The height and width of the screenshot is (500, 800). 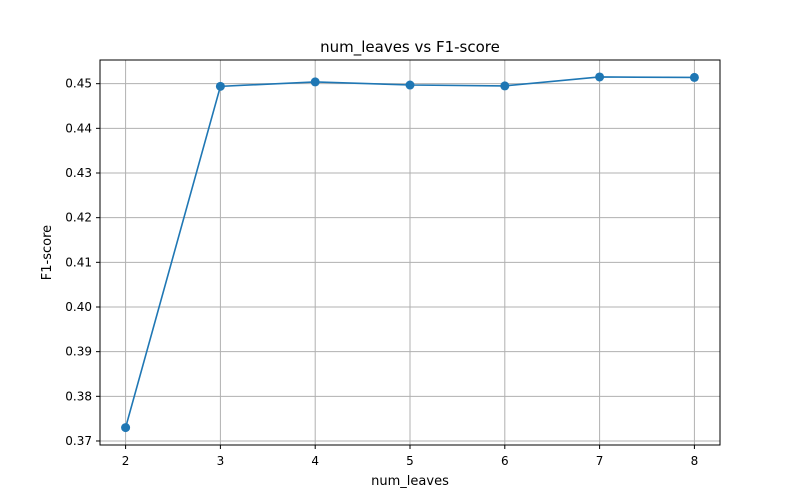 I want to click on y-tick-label: 0.44, so click(x=78, y=128).